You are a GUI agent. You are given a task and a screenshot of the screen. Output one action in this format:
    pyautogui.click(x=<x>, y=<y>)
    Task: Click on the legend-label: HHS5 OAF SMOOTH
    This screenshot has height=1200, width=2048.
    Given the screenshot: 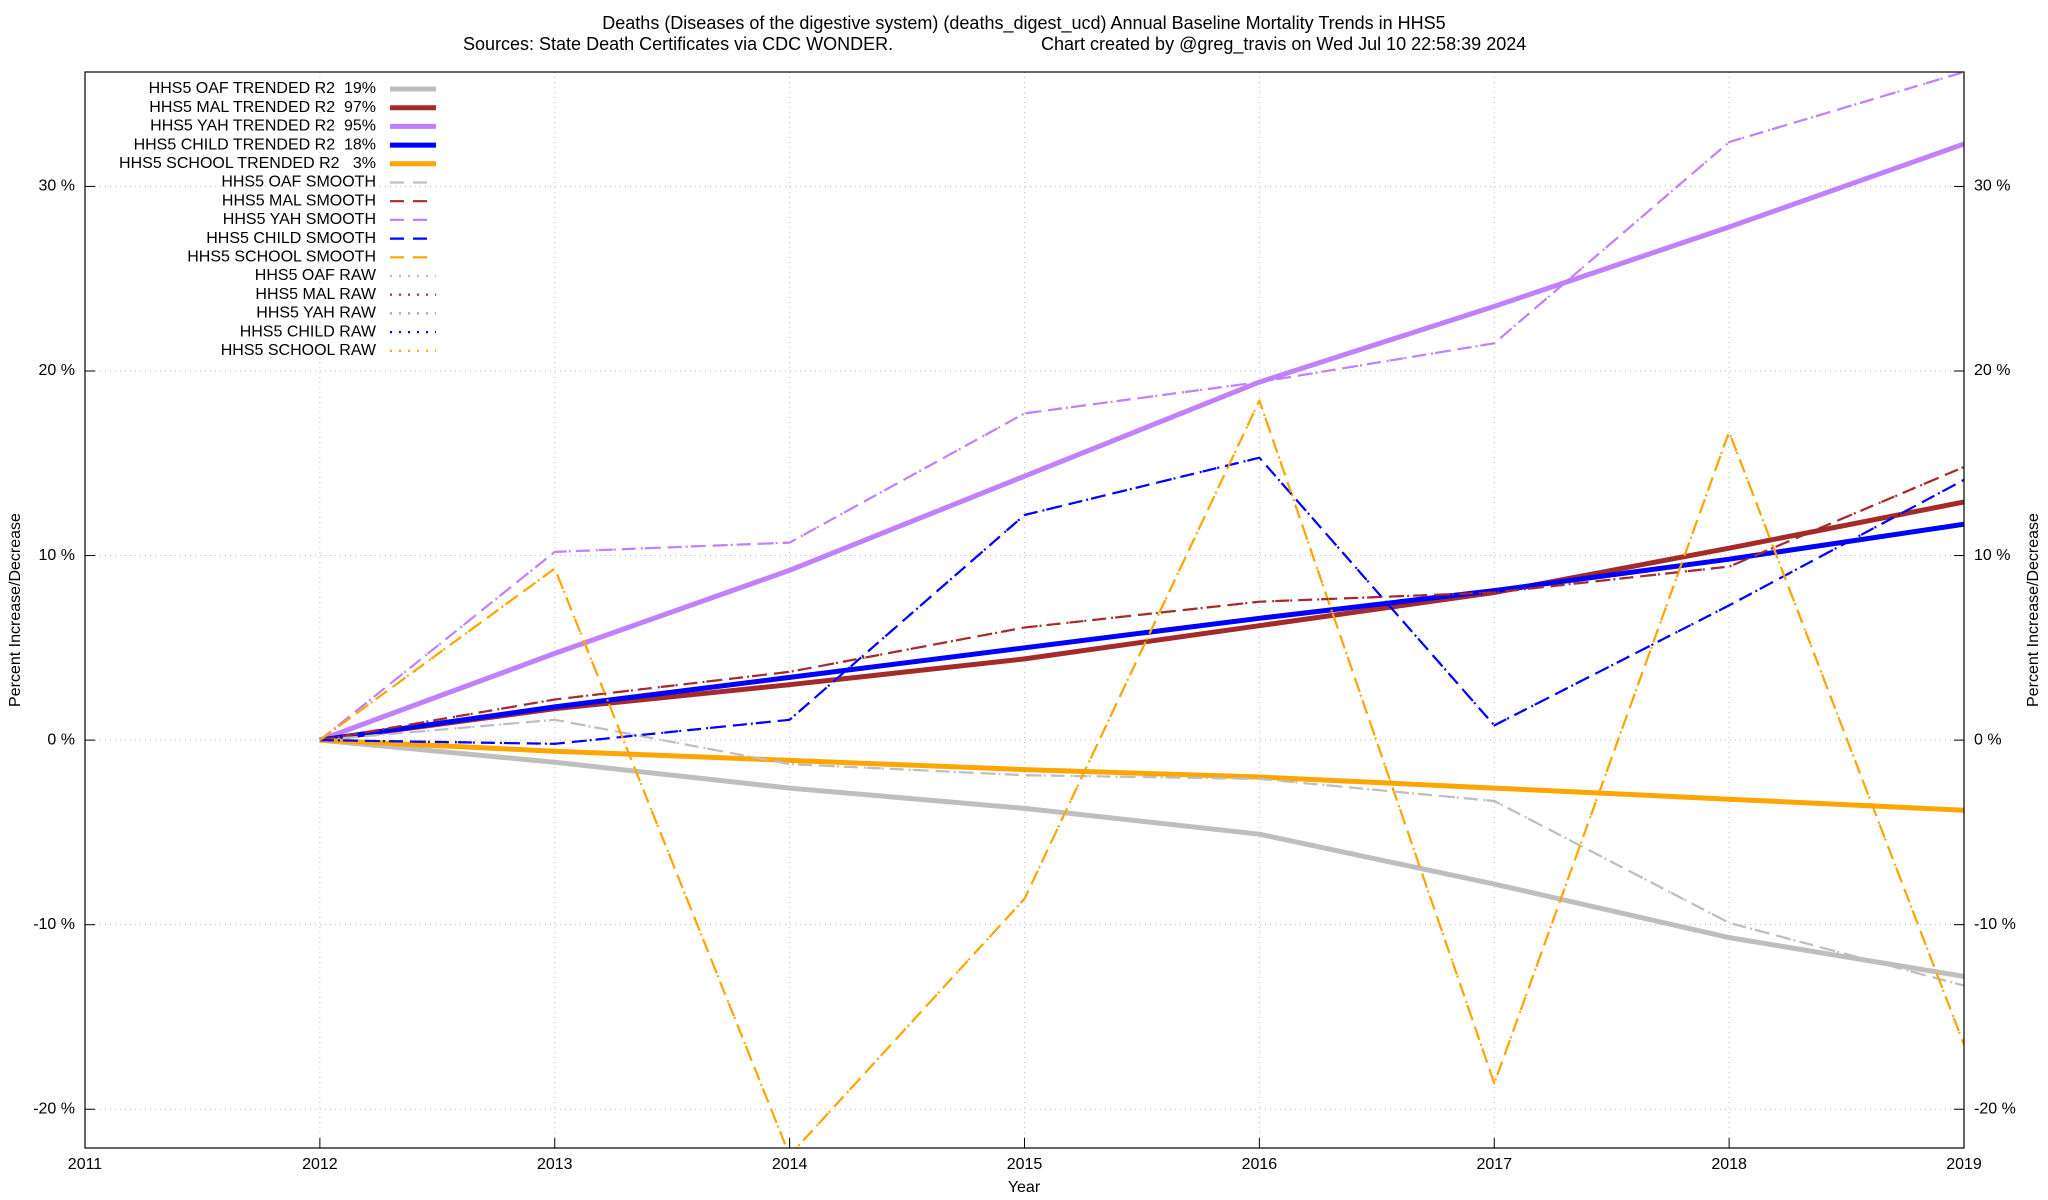 What is the action you would take?
    pyautogui.click(x=298, y=182)
    